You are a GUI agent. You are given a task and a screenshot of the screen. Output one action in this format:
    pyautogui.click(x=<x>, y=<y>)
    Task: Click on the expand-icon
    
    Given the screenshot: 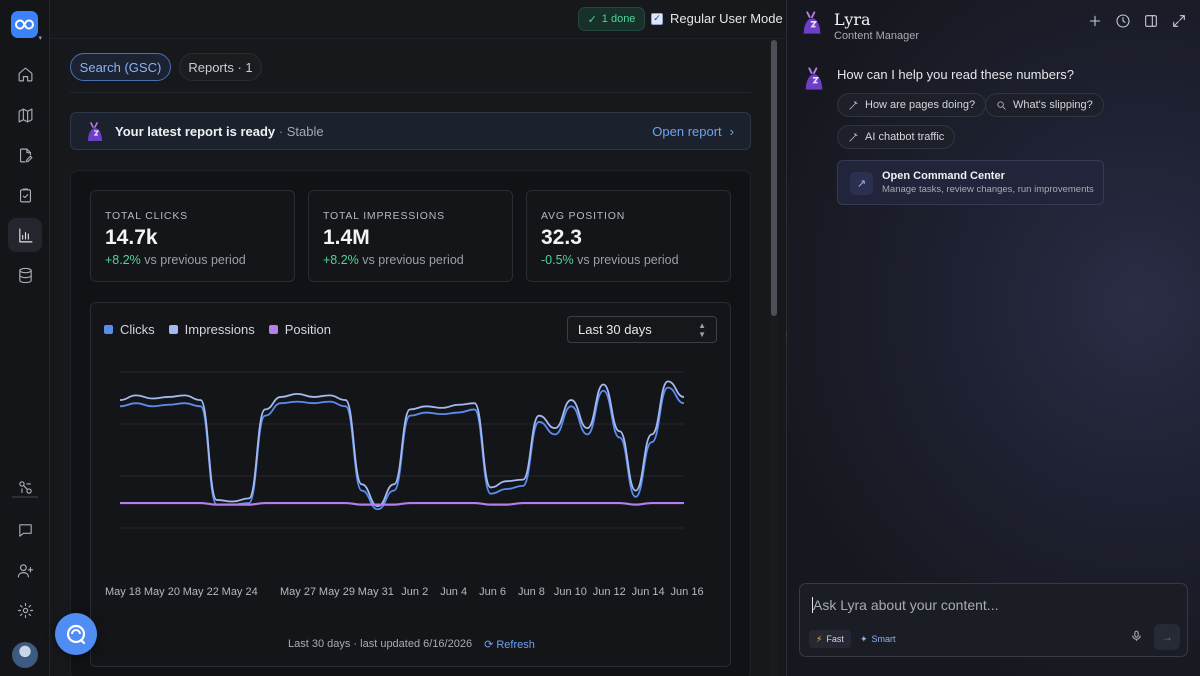 What is the action you would take?
    pyautogui.click(x=1179, y=21)
    